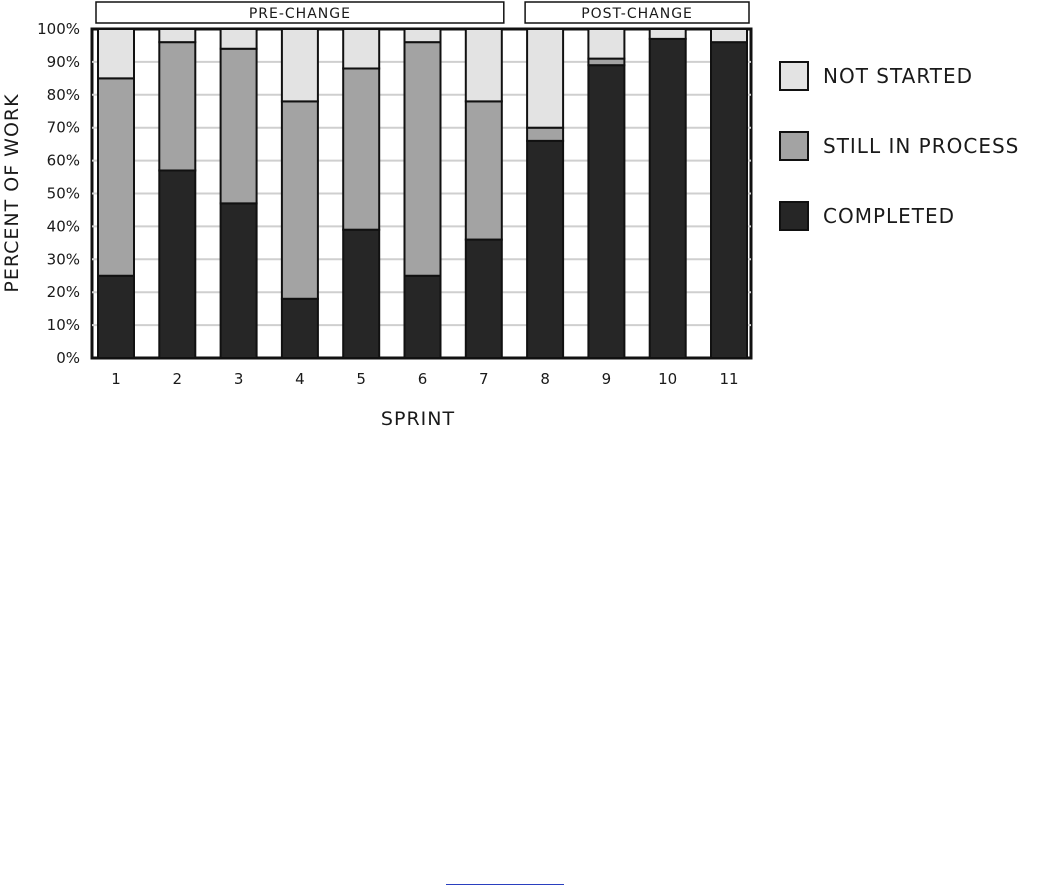 The image size is (1047, 887). I want to click on x-tick-label: 7, so click(484, 379).